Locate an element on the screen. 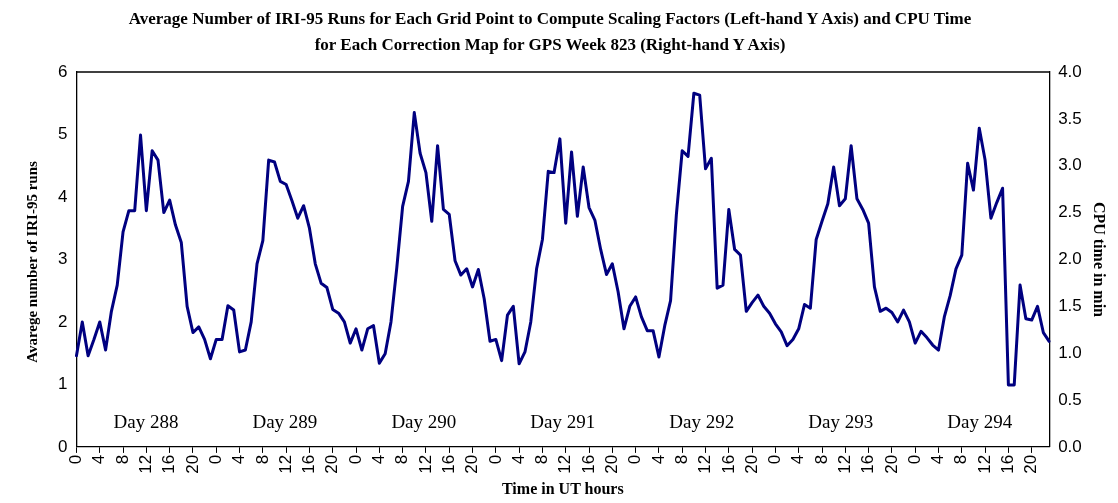 Image resolution: width=1118 pixels, height=503 pixels. y2-tick-label: 4.0 is located at coordinates (1070, 71).